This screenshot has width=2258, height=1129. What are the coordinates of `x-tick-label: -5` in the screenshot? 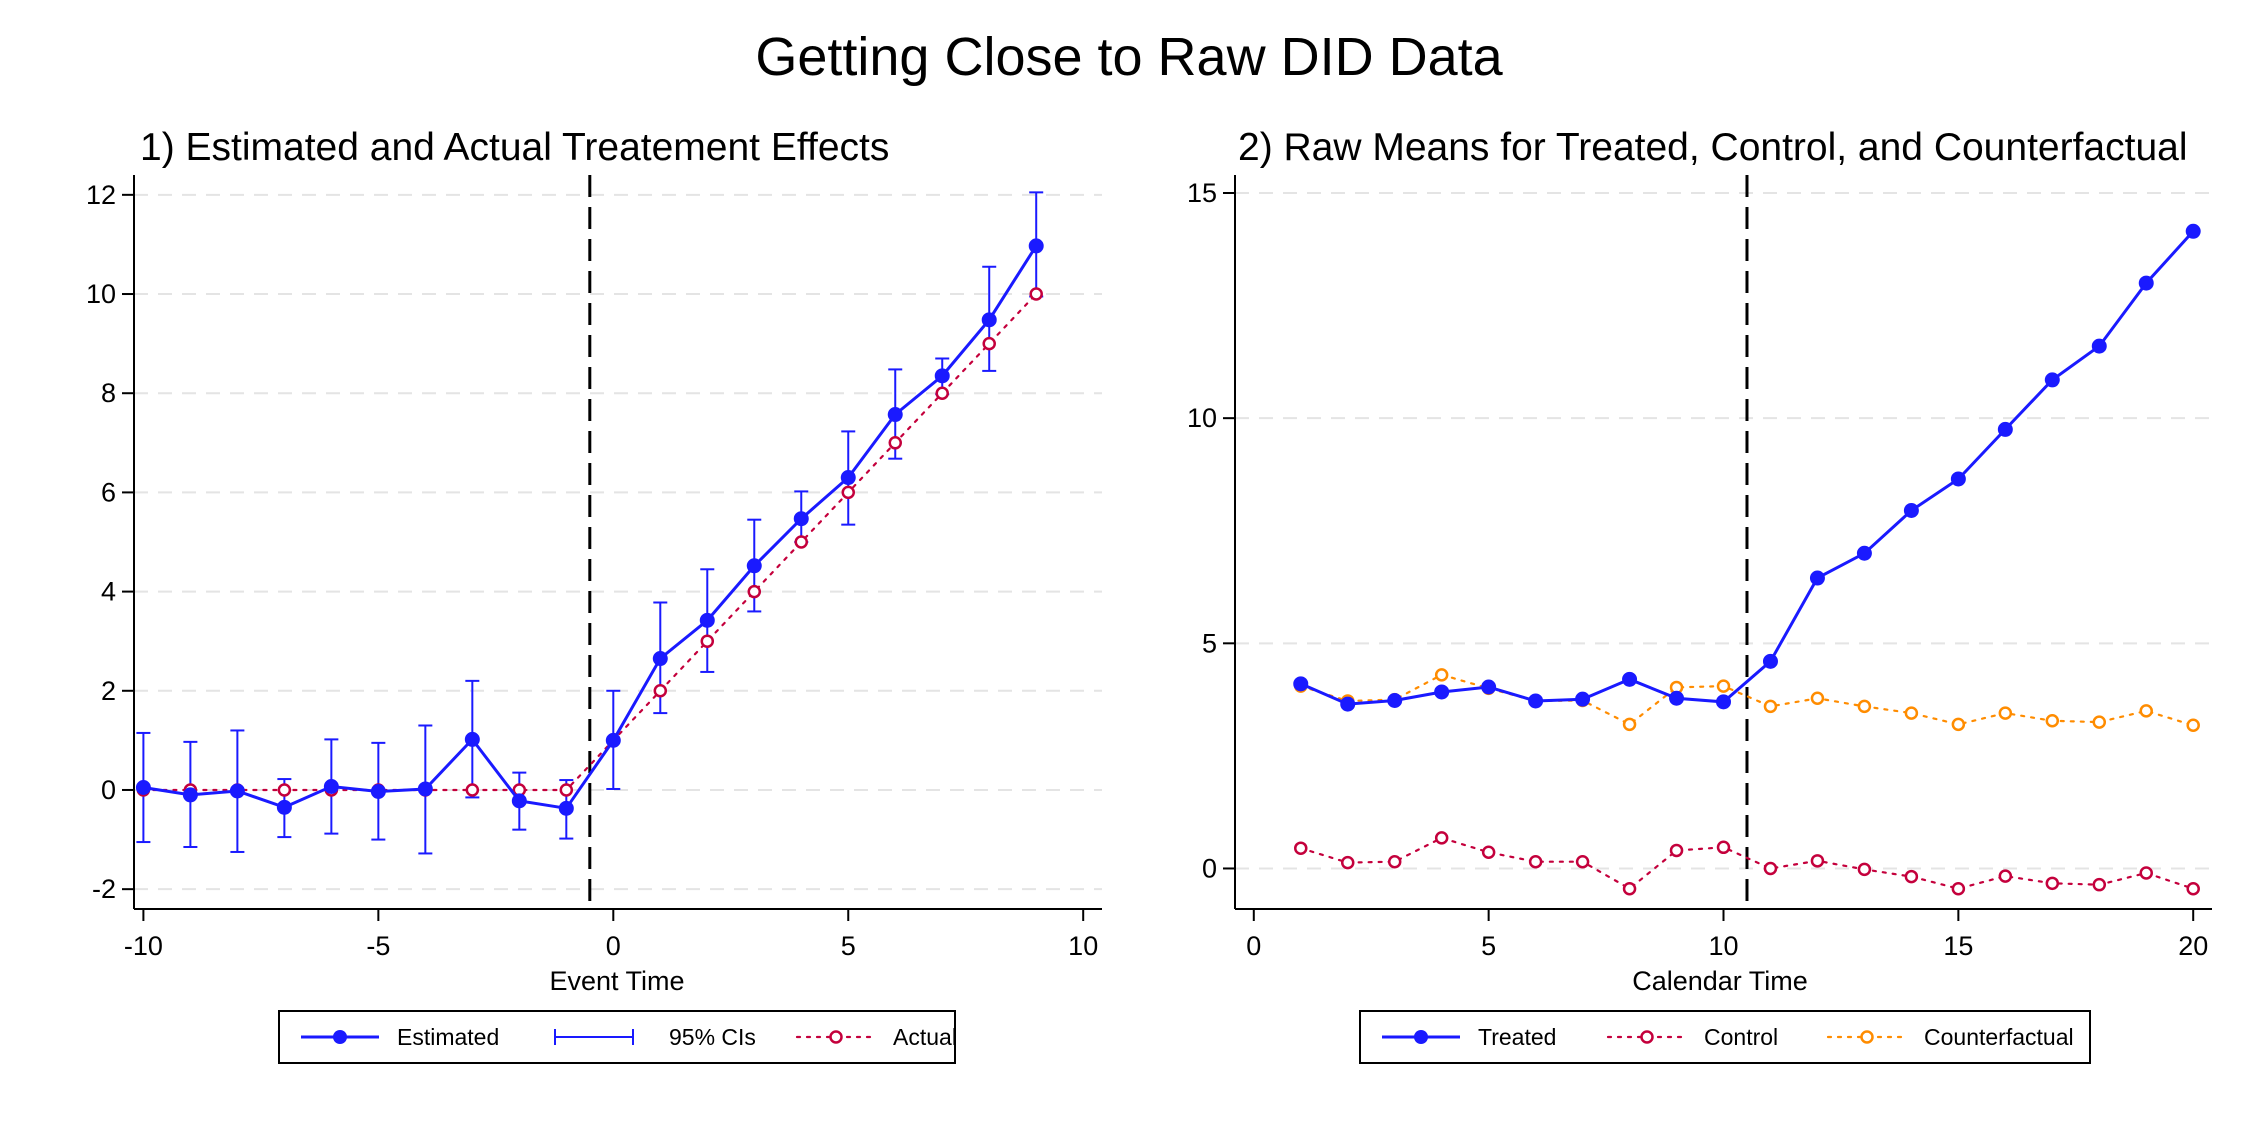 It's located at (378, 946).